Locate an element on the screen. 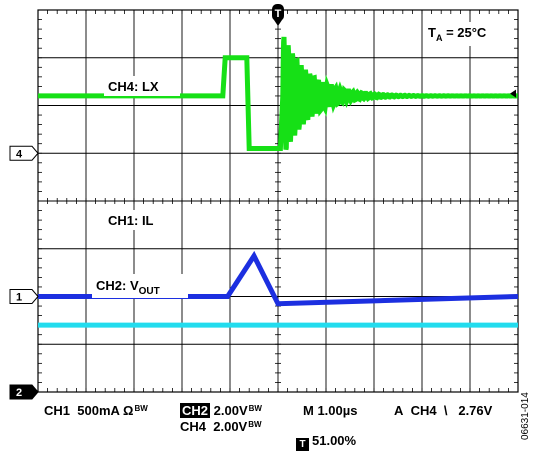 Image resolution: width=544 pixels, height=452 pixels. channel-4-marker is located at coordinates (24, 153).